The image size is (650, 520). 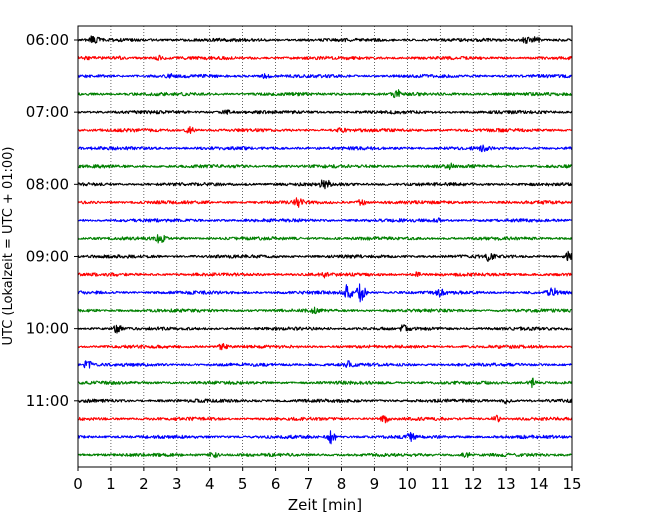 I want to click on x-tick-label: 14, so click(x=539, y=484).